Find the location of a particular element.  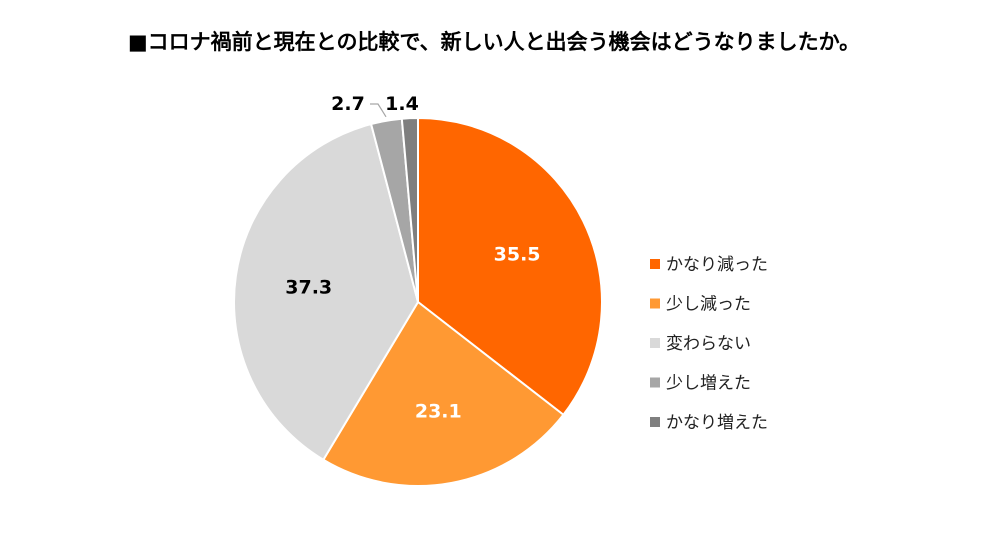

legend-label-4: 少し増えた is located at coordinates (708, 384).